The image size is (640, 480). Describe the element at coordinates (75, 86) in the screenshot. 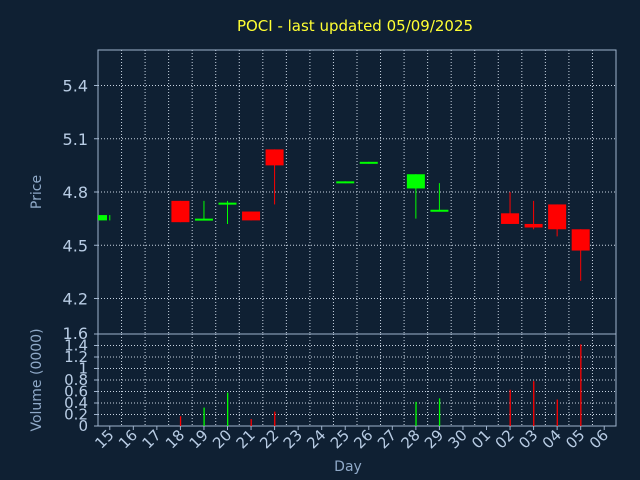

I see `price-tick-label: 5.4` at that location.